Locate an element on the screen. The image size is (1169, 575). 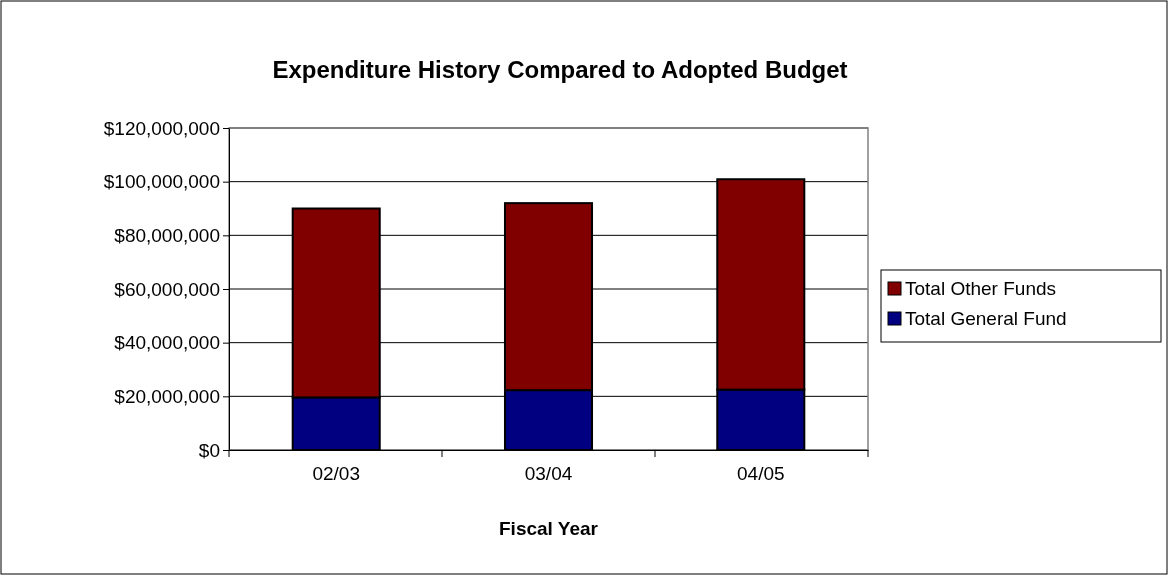
y-tick-label: $40,000,000 is located at coordinates (167, 343).